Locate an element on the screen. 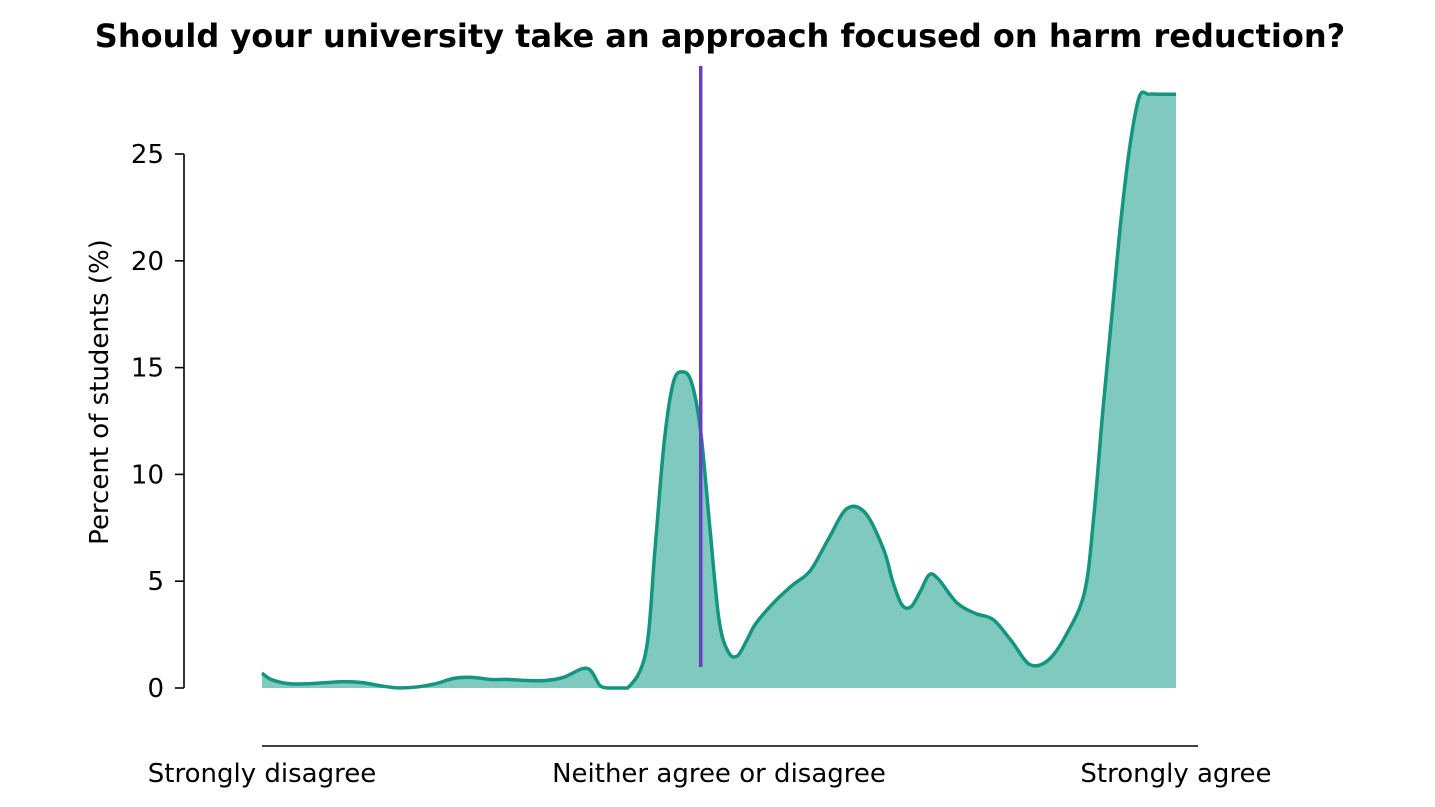 The height and width of the screenshot is (807, 1435). y-tick-label-0: 0 is located at coordinates (155, 689).